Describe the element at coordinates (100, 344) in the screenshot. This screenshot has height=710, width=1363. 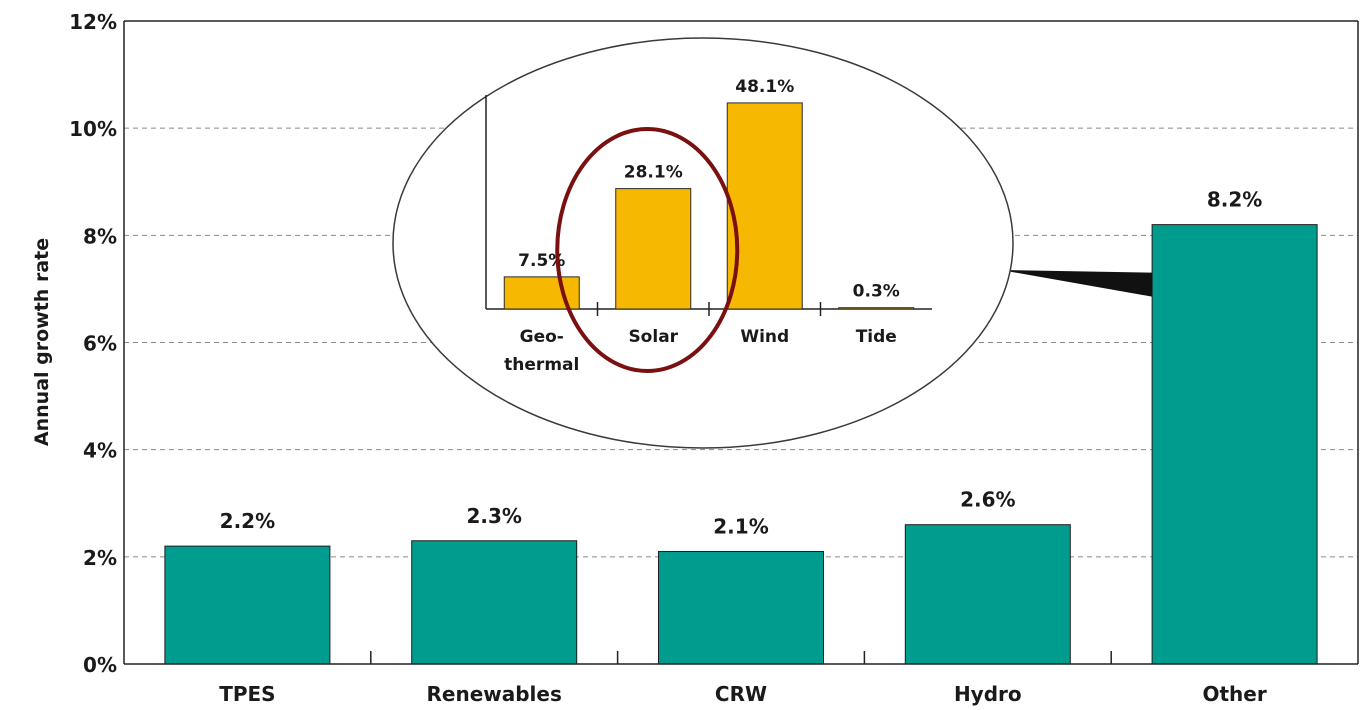
I see `y-tick-label: 6%` at that location.